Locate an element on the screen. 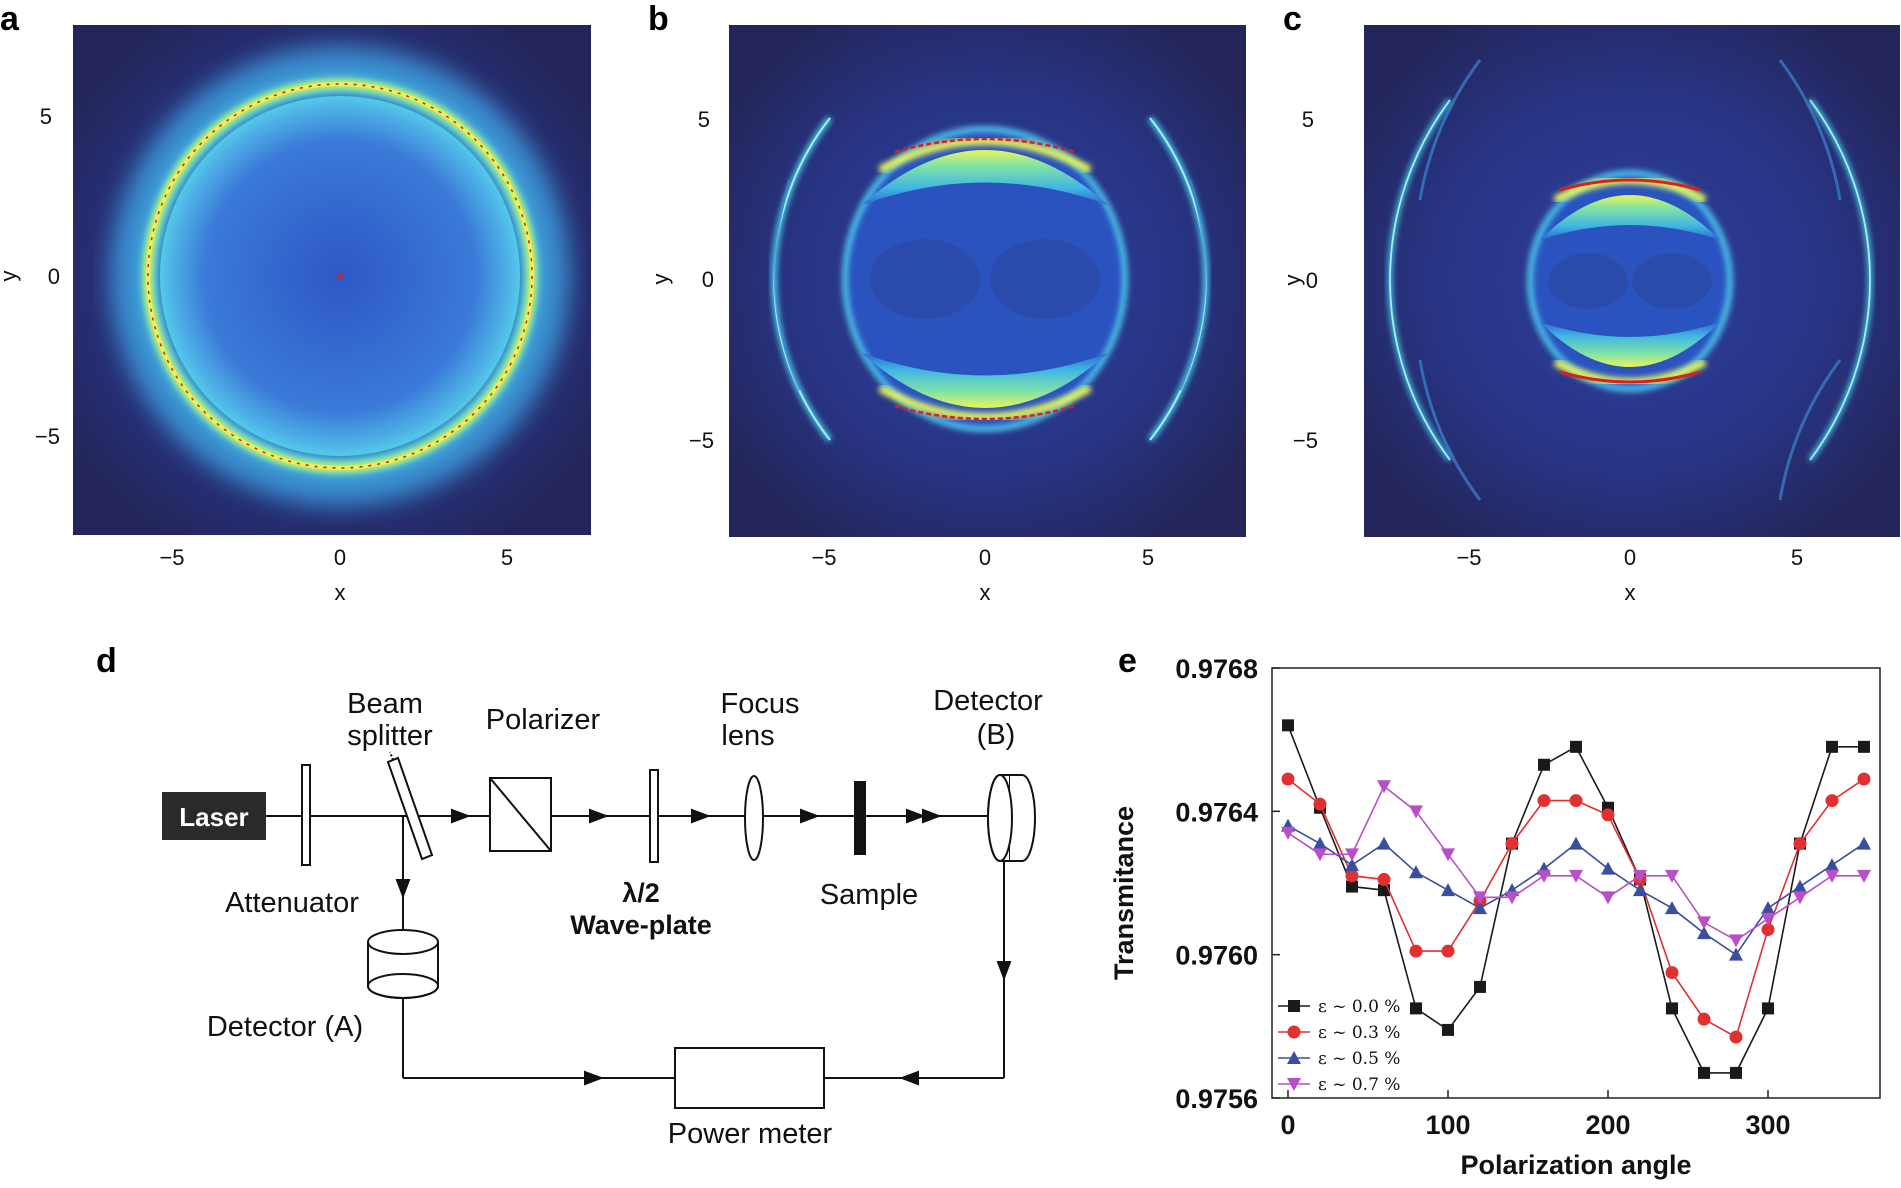  focus-lens is located at coordinates (754, 818).